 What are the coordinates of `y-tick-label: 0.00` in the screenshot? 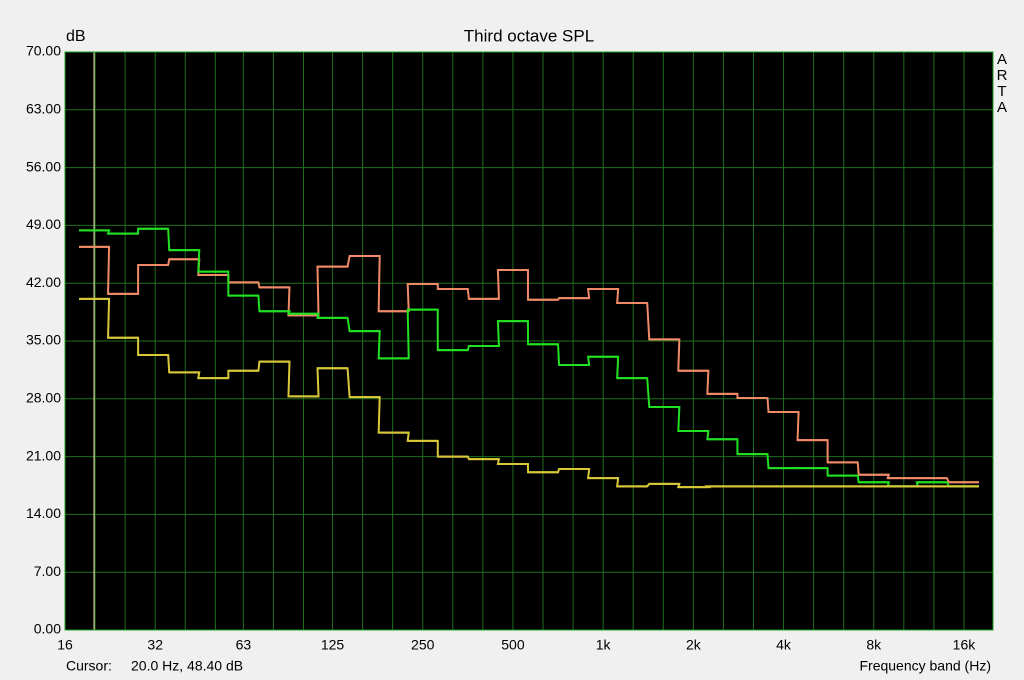 It's located at (47, 629).